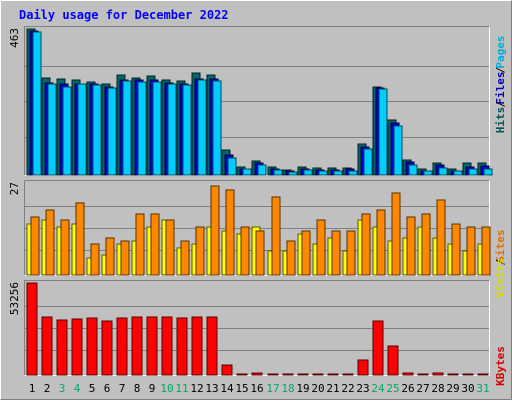 The image size is (512, 404). What do you see at coordinates (137, 388) in the screenshot?
I see `x-tick-label-day-8: 8` at bounding box center [137, 388].